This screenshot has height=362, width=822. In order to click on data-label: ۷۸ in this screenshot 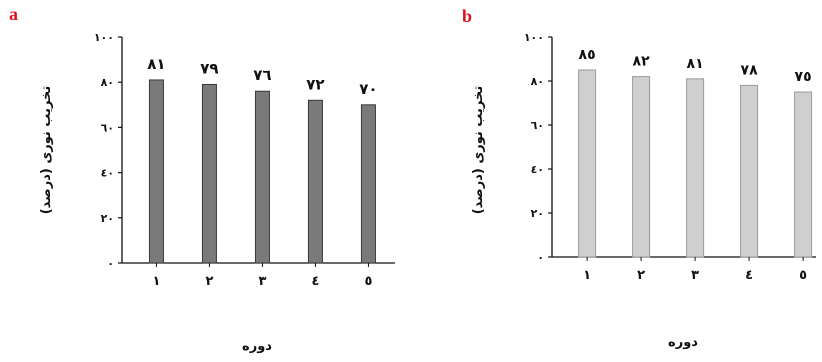, I will do `click(750, 70)`.